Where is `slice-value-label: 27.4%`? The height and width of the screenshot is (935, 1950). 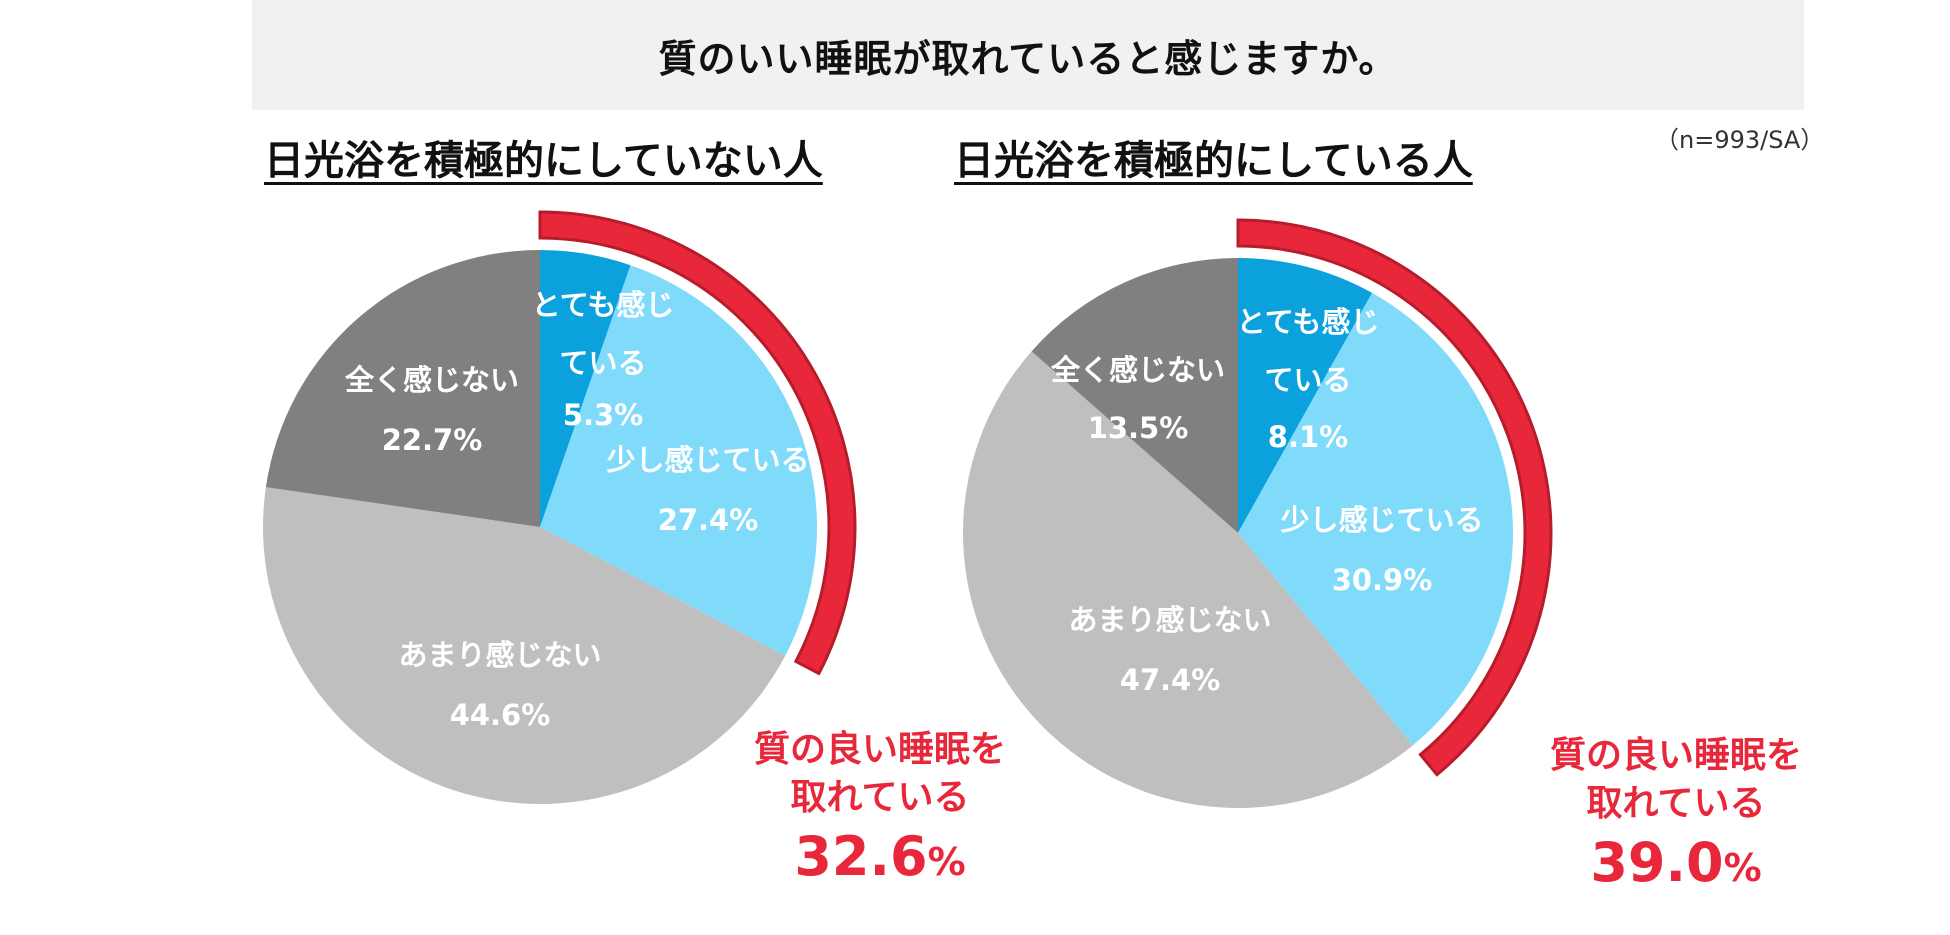 slice-value-label: 27.4% is located at coordinates (708, 520).